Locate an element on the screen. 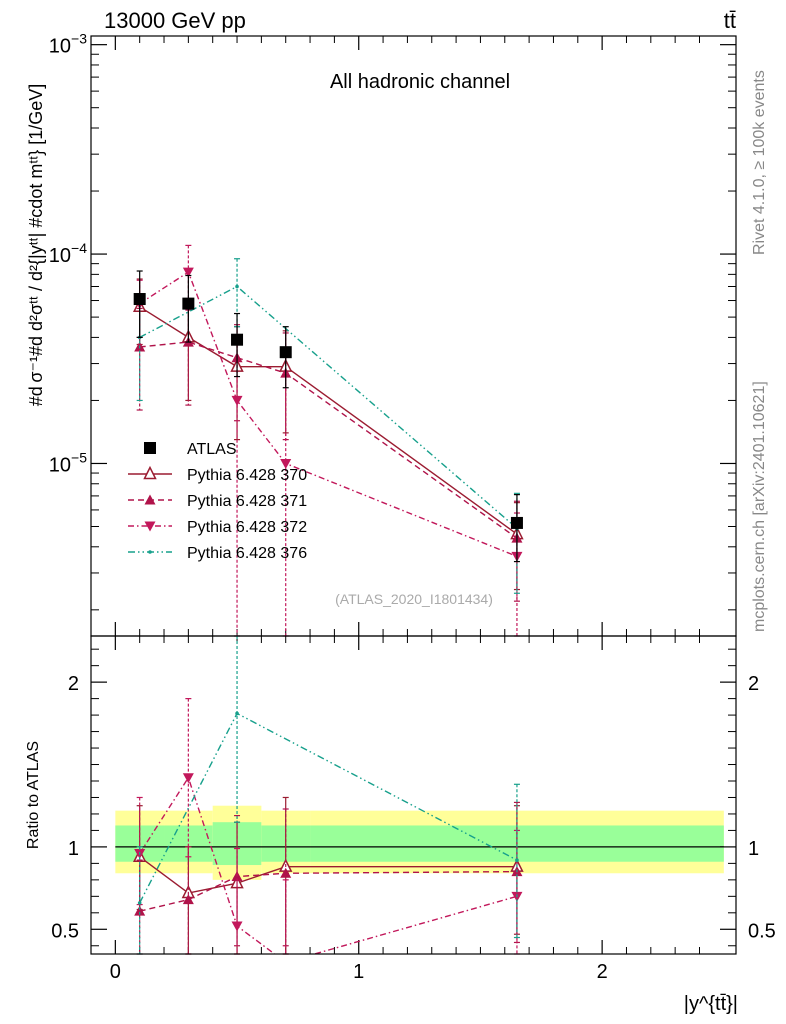 This screenshot has width=786, height=1024. ratio-y-tick-label-right: 2 is located at coordinates (753, 684).